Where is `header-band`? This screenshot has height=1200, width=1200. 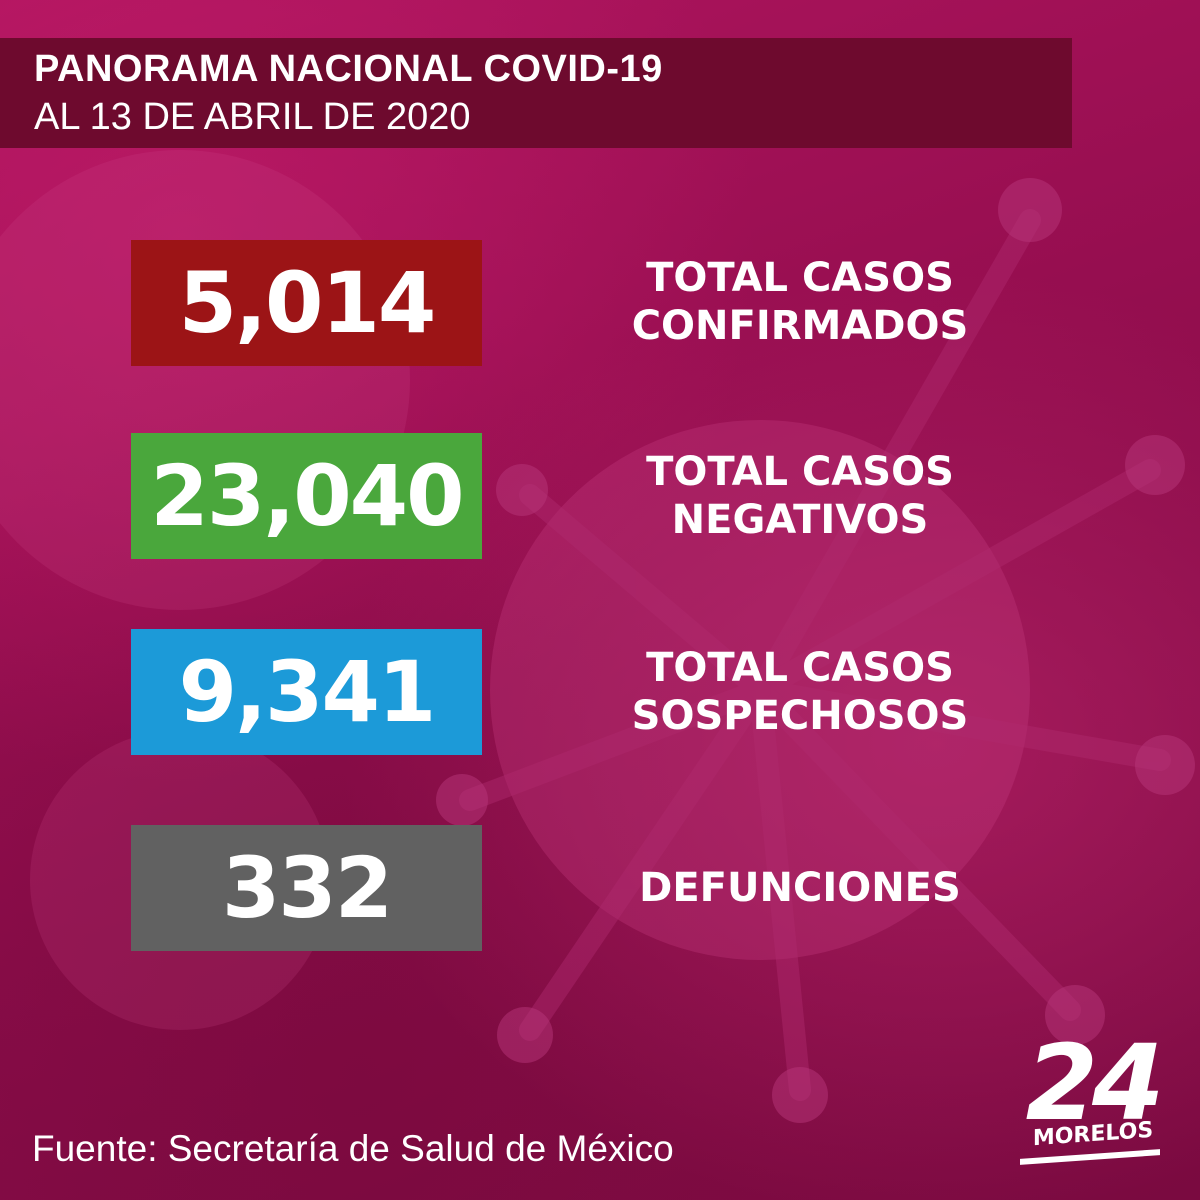
header-band is located at coordinates (536, 93).